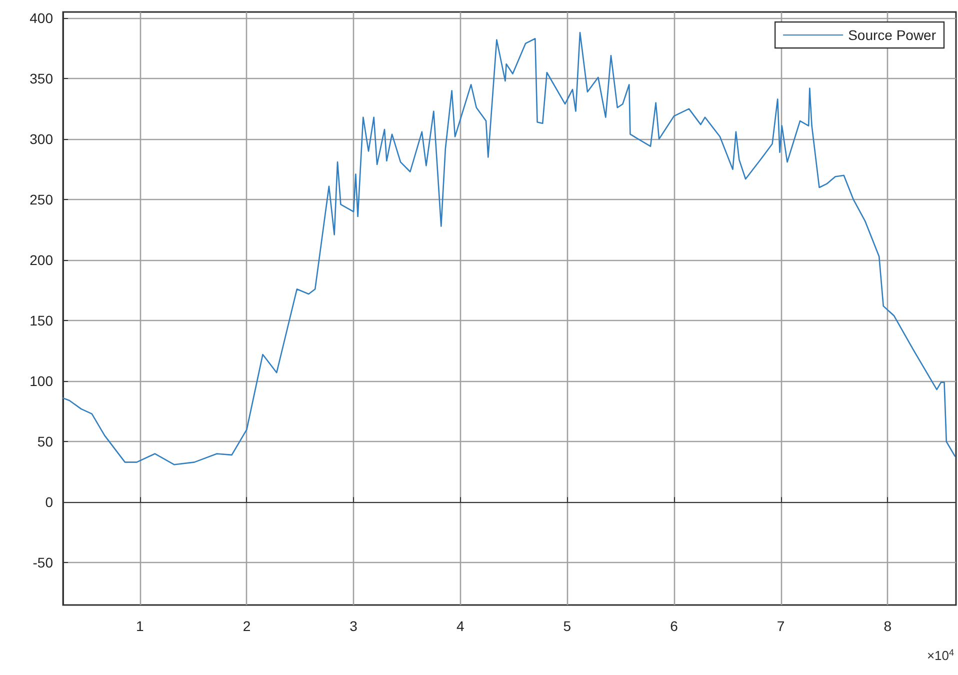  I want to click on x-tick-label: 2, so click(246, 626).